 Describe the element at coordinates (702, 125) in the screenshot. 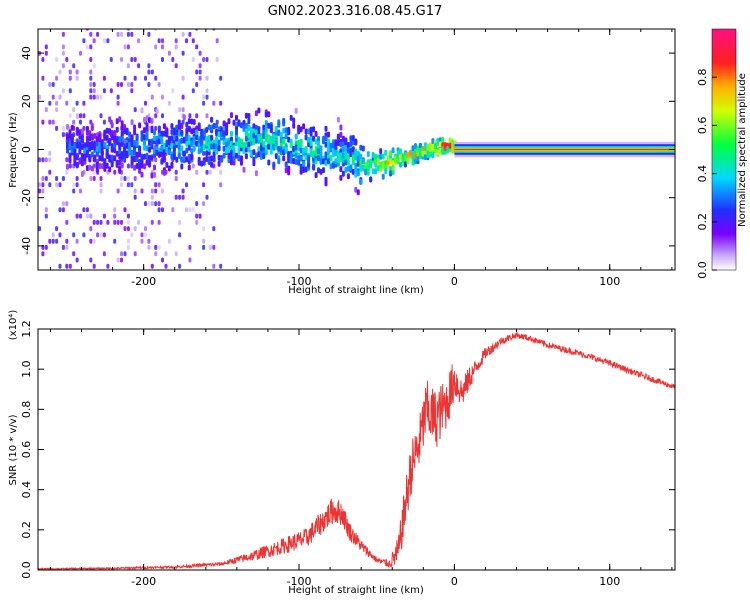

I see `colorbar-tick-label: 0.6` at that location.